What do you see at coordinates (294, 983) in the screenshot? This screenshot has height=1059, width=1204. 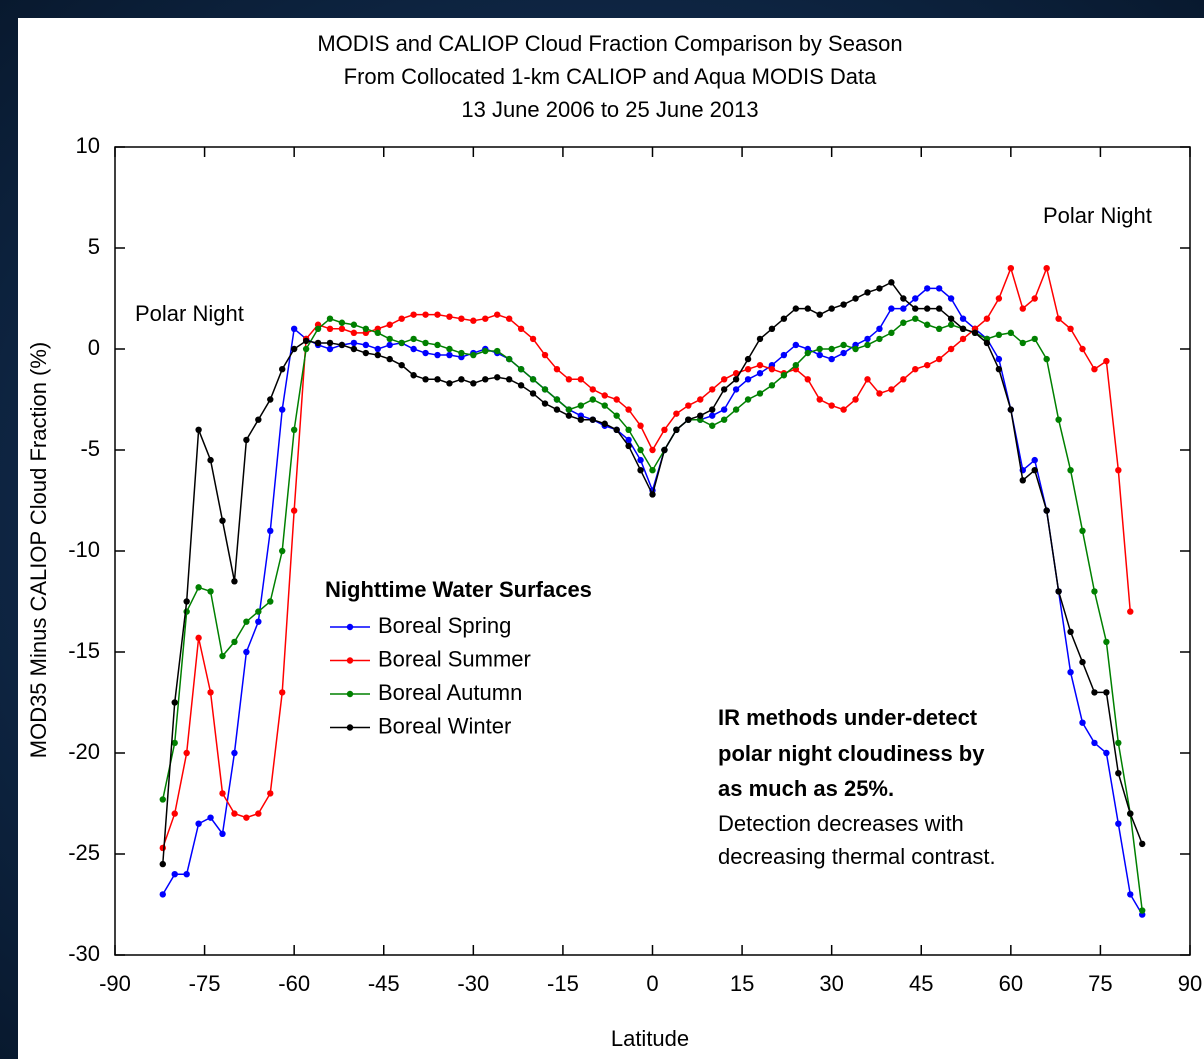 I see `x-tick-label: -60` at bounding box center [294, 983].